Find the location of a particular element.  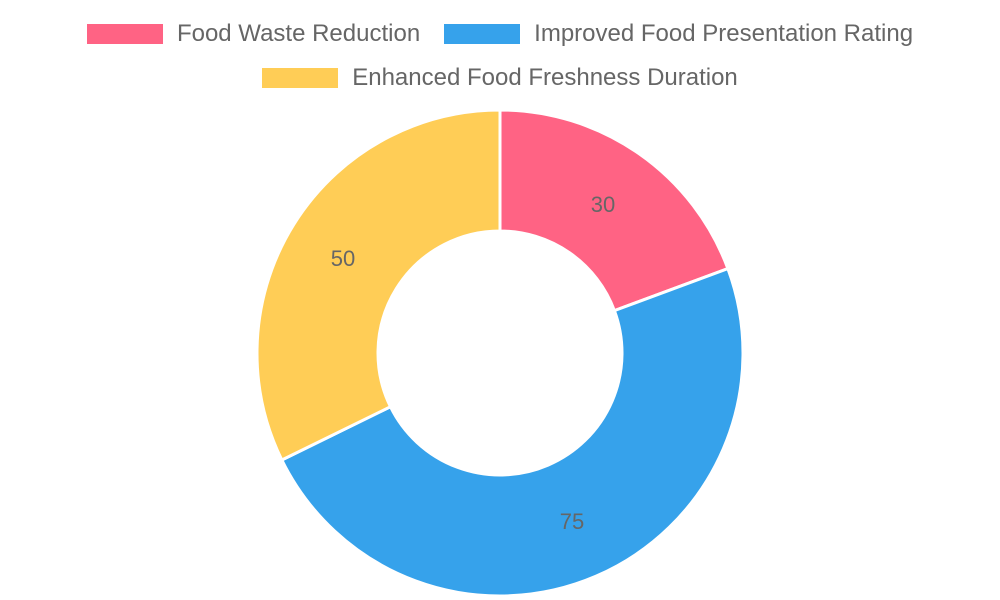

legend-item-food-waste-reduction: Food Waste Reduction is located at coordinates (253, 34).